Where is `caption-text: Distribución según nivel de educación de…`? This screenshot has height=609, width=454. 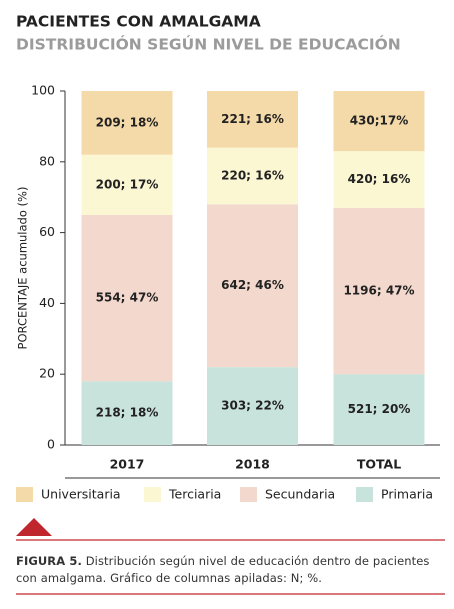
caption-text: Distribución según nivel de educación de… is located at coordinates (223, 569).